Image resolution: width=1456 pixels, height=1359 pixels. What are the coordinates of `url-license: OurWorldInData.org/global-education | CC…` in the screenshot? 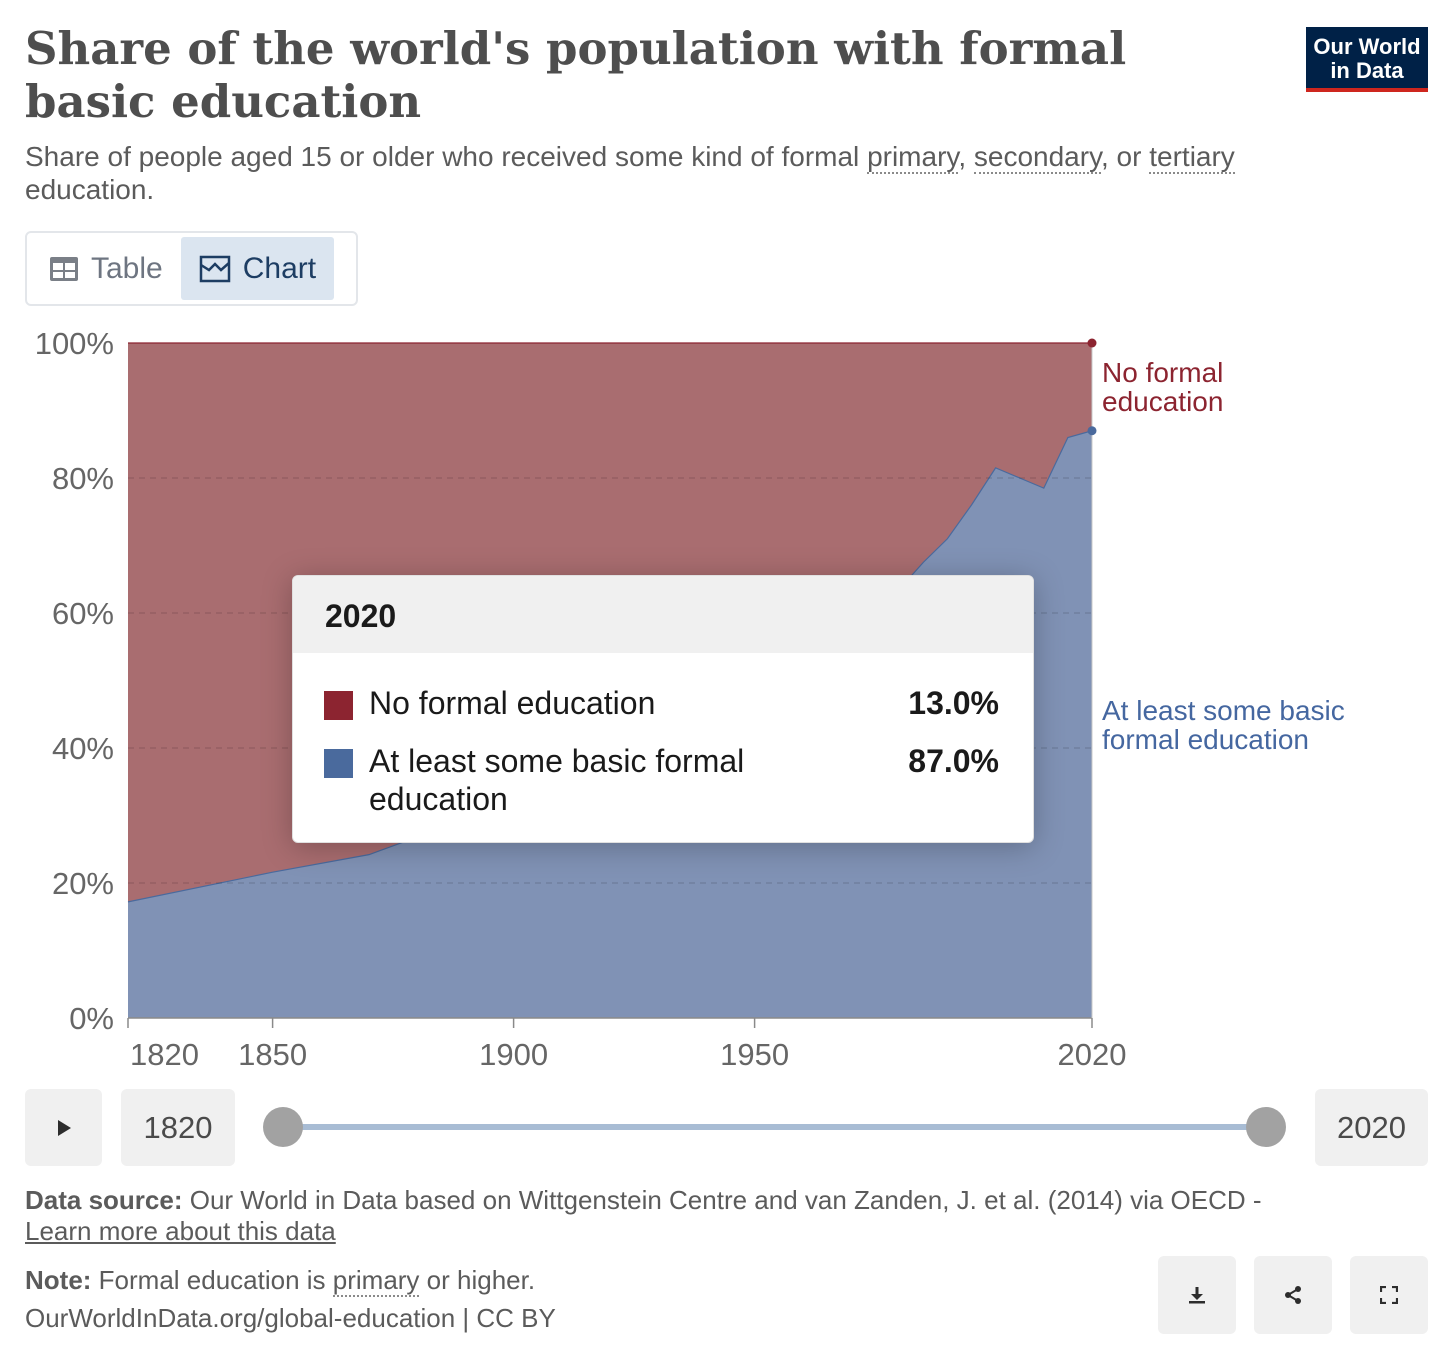 It's located at (290, 1318).